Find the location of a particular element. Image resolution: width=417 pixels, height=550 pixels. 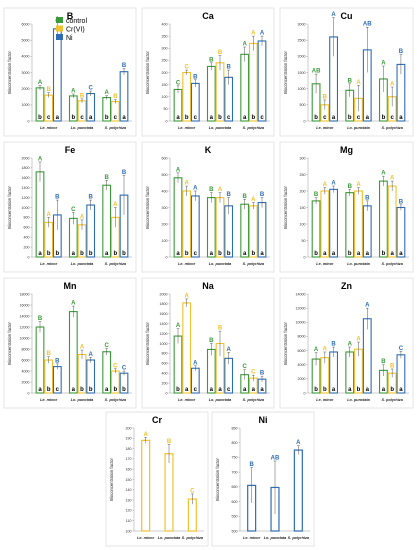

y-tick-label: 1000 is located at coordinates (302, 89).